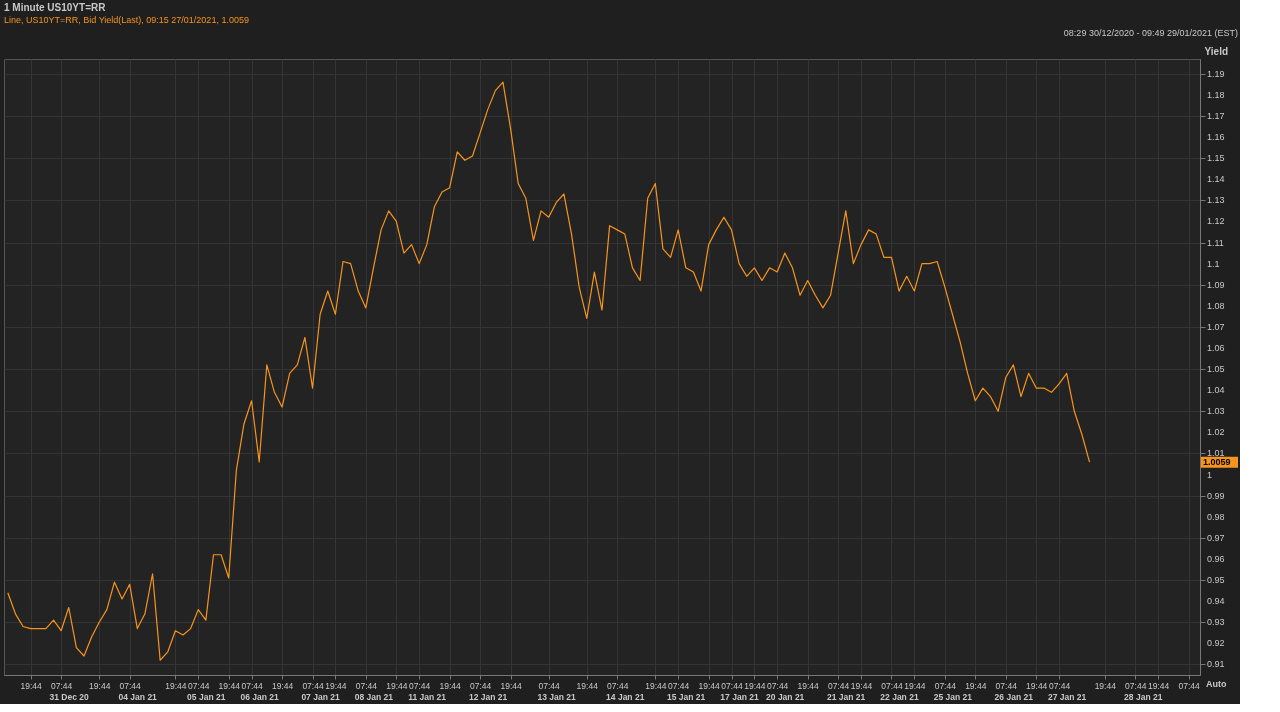 Image resolution: width=1280 pixels, height=712 pixels. What do you see at coordinates (138, 697) in the screenshot?
I see `text: 04 Jan 21` at bounding box center [138, 697].